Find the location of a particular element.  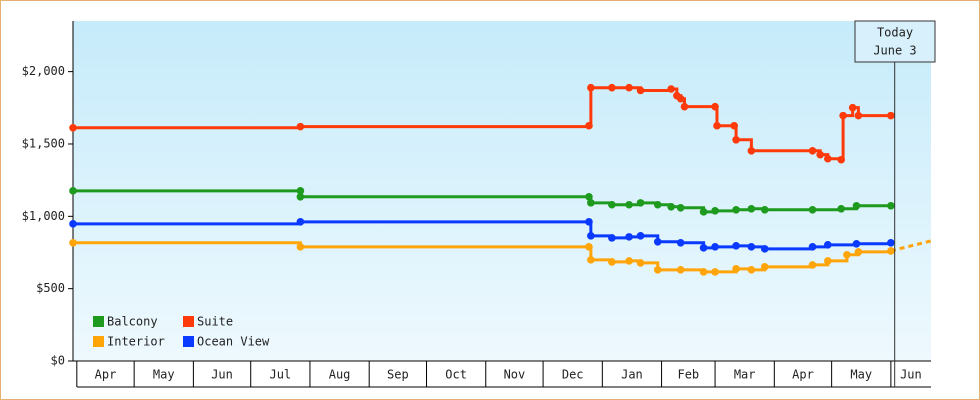

x-tick-label: Mar is located at coordinates (745, 375).